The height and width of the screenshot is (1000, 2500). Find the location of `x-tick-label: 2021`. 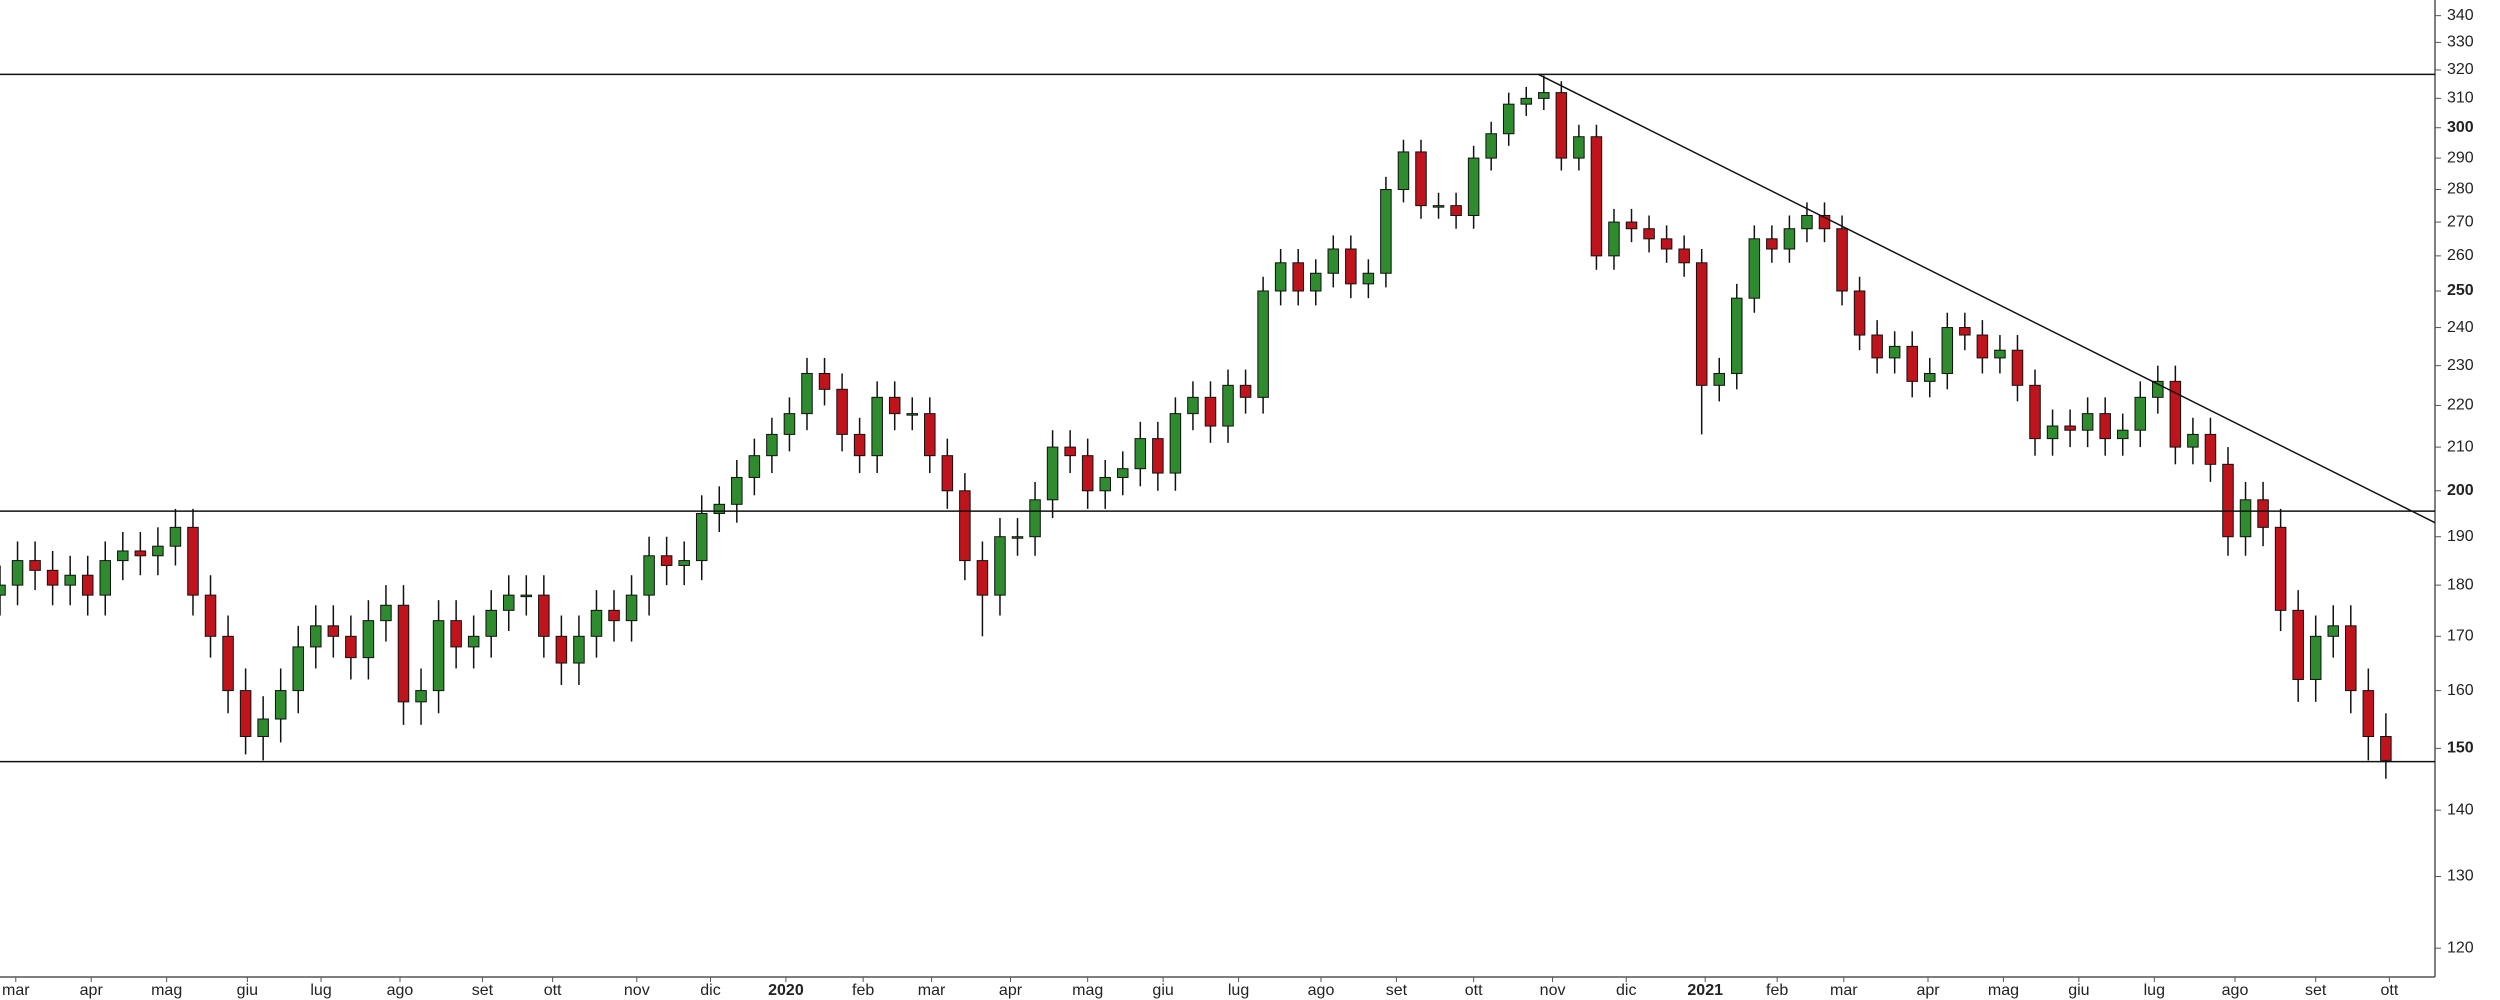

x-tick-label: 2021 is located at coordinates (1705, 990).